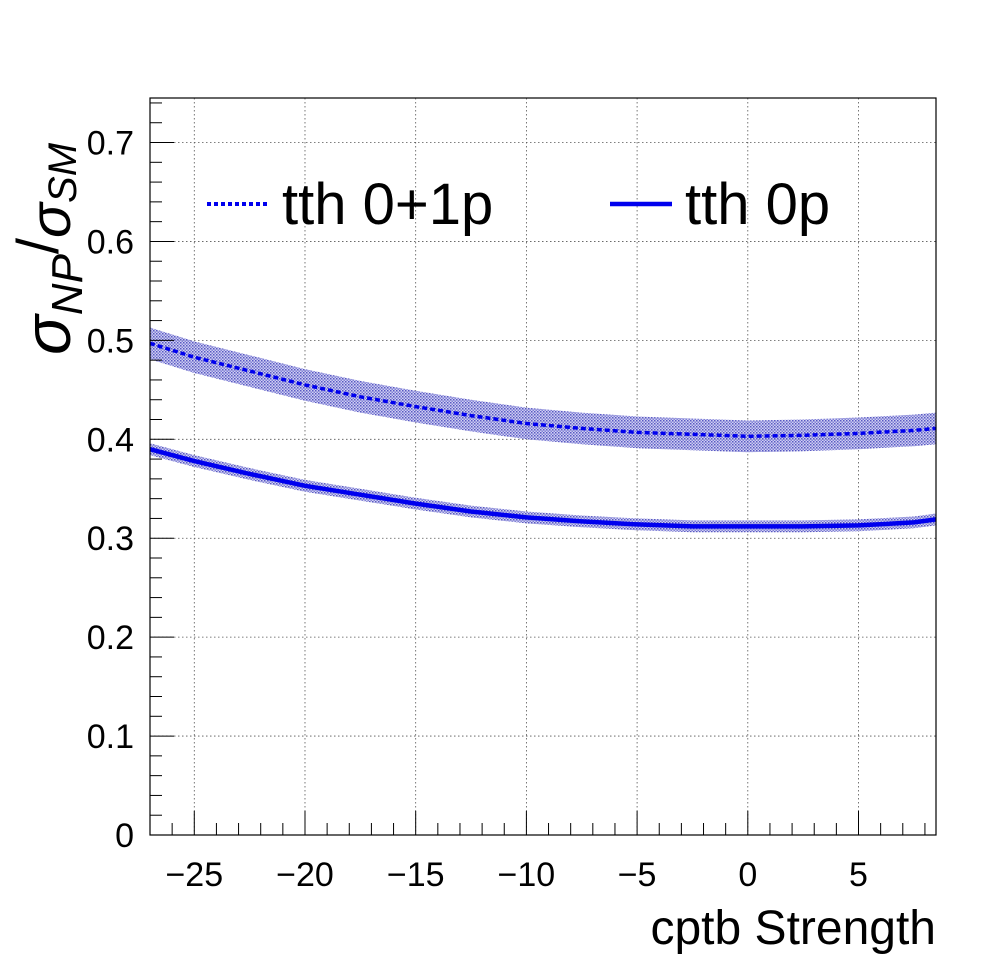 The height and width of the screenshot is (972, 996). What do you see at coordinates (757, 204) in the screenshot?
I see `legend-label-tth-0p: tth 0p` at bounding box center [757, 204].